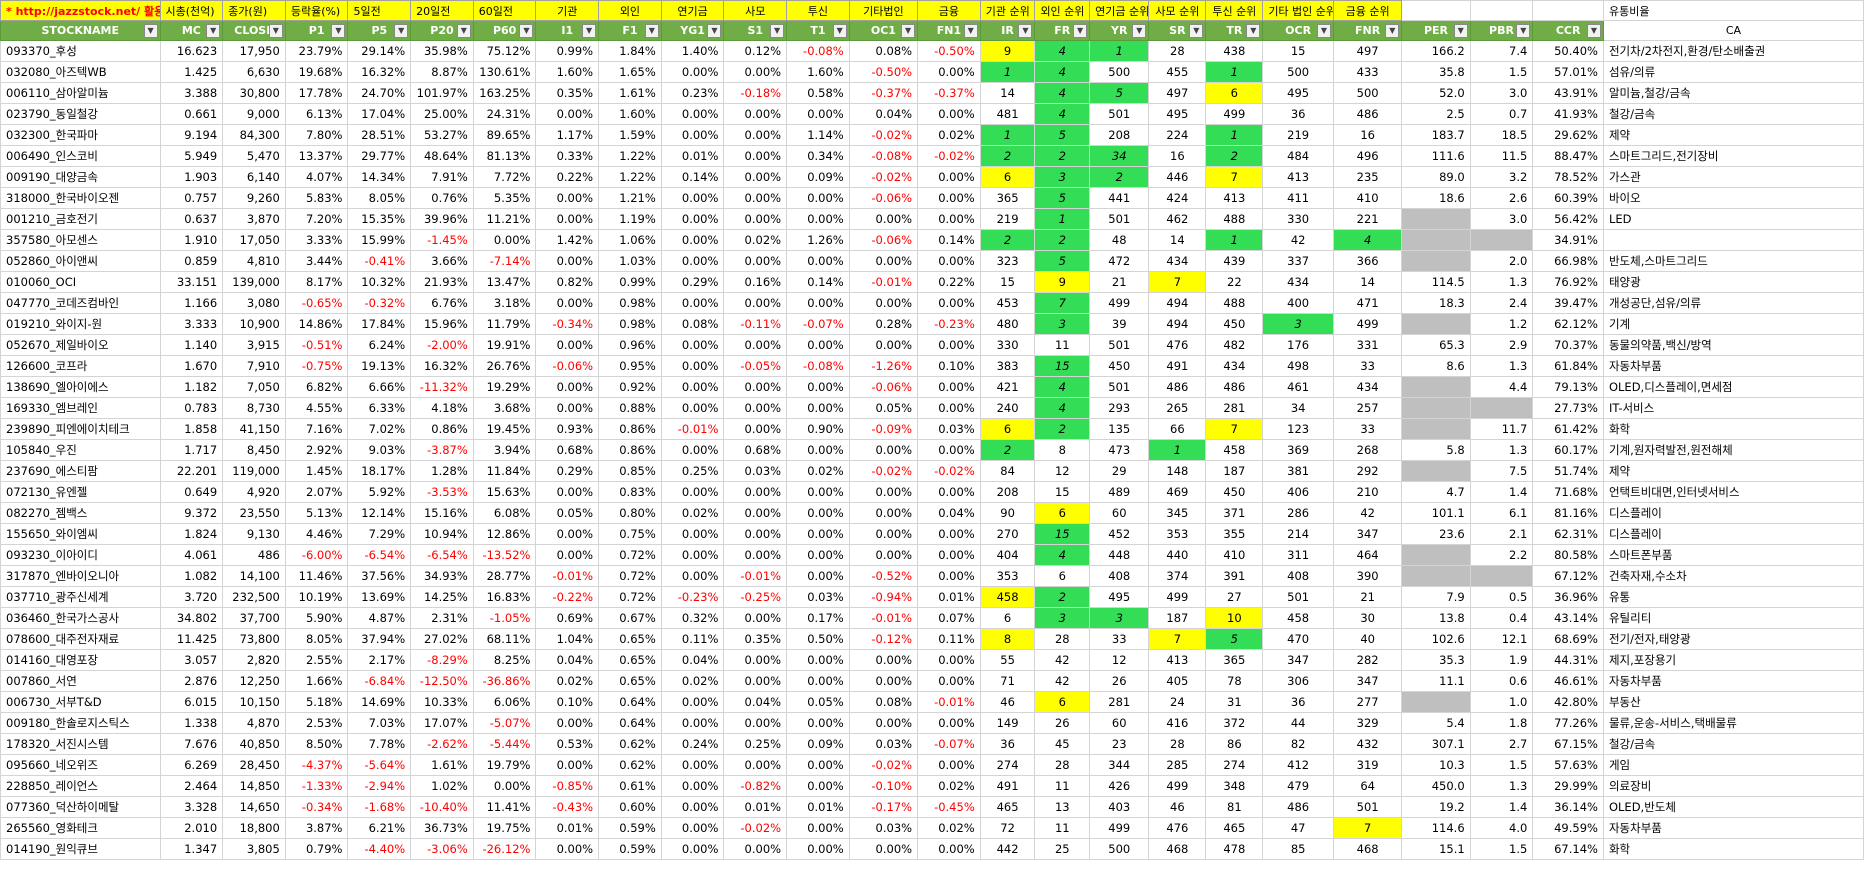  What do you see at coordinates (755, 702) in the screenshot?
I see `table-cell: 0.04%` at bounding box center [755, 702].